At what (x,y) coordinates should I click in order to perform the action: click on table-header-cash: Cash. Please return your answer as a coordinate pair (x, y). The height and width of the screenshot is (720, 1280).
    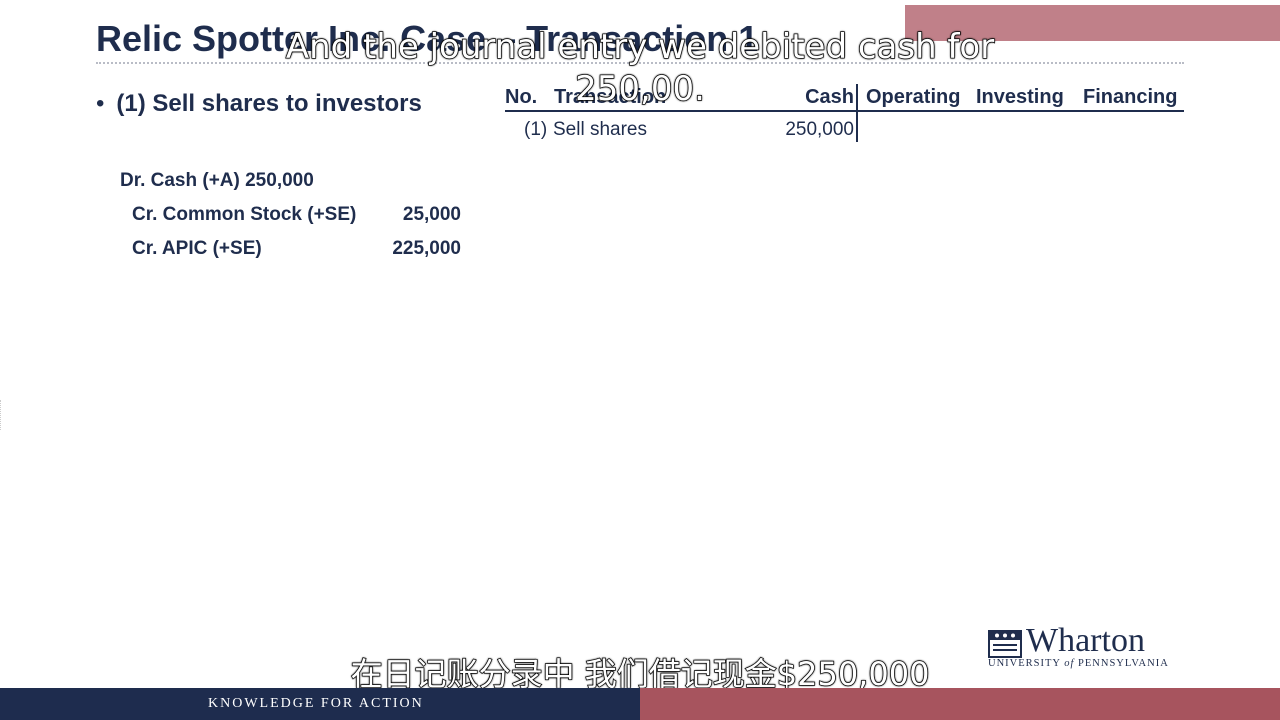
    Looking at the image, I should click on (829, 97).